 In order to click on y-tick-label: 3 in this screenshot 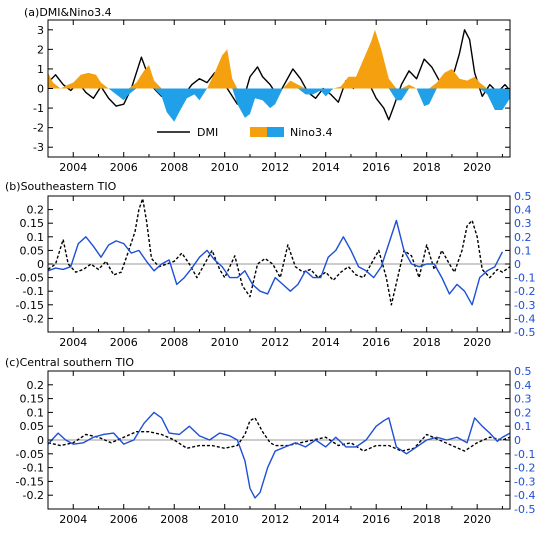, I will do `click(40, 30)`.